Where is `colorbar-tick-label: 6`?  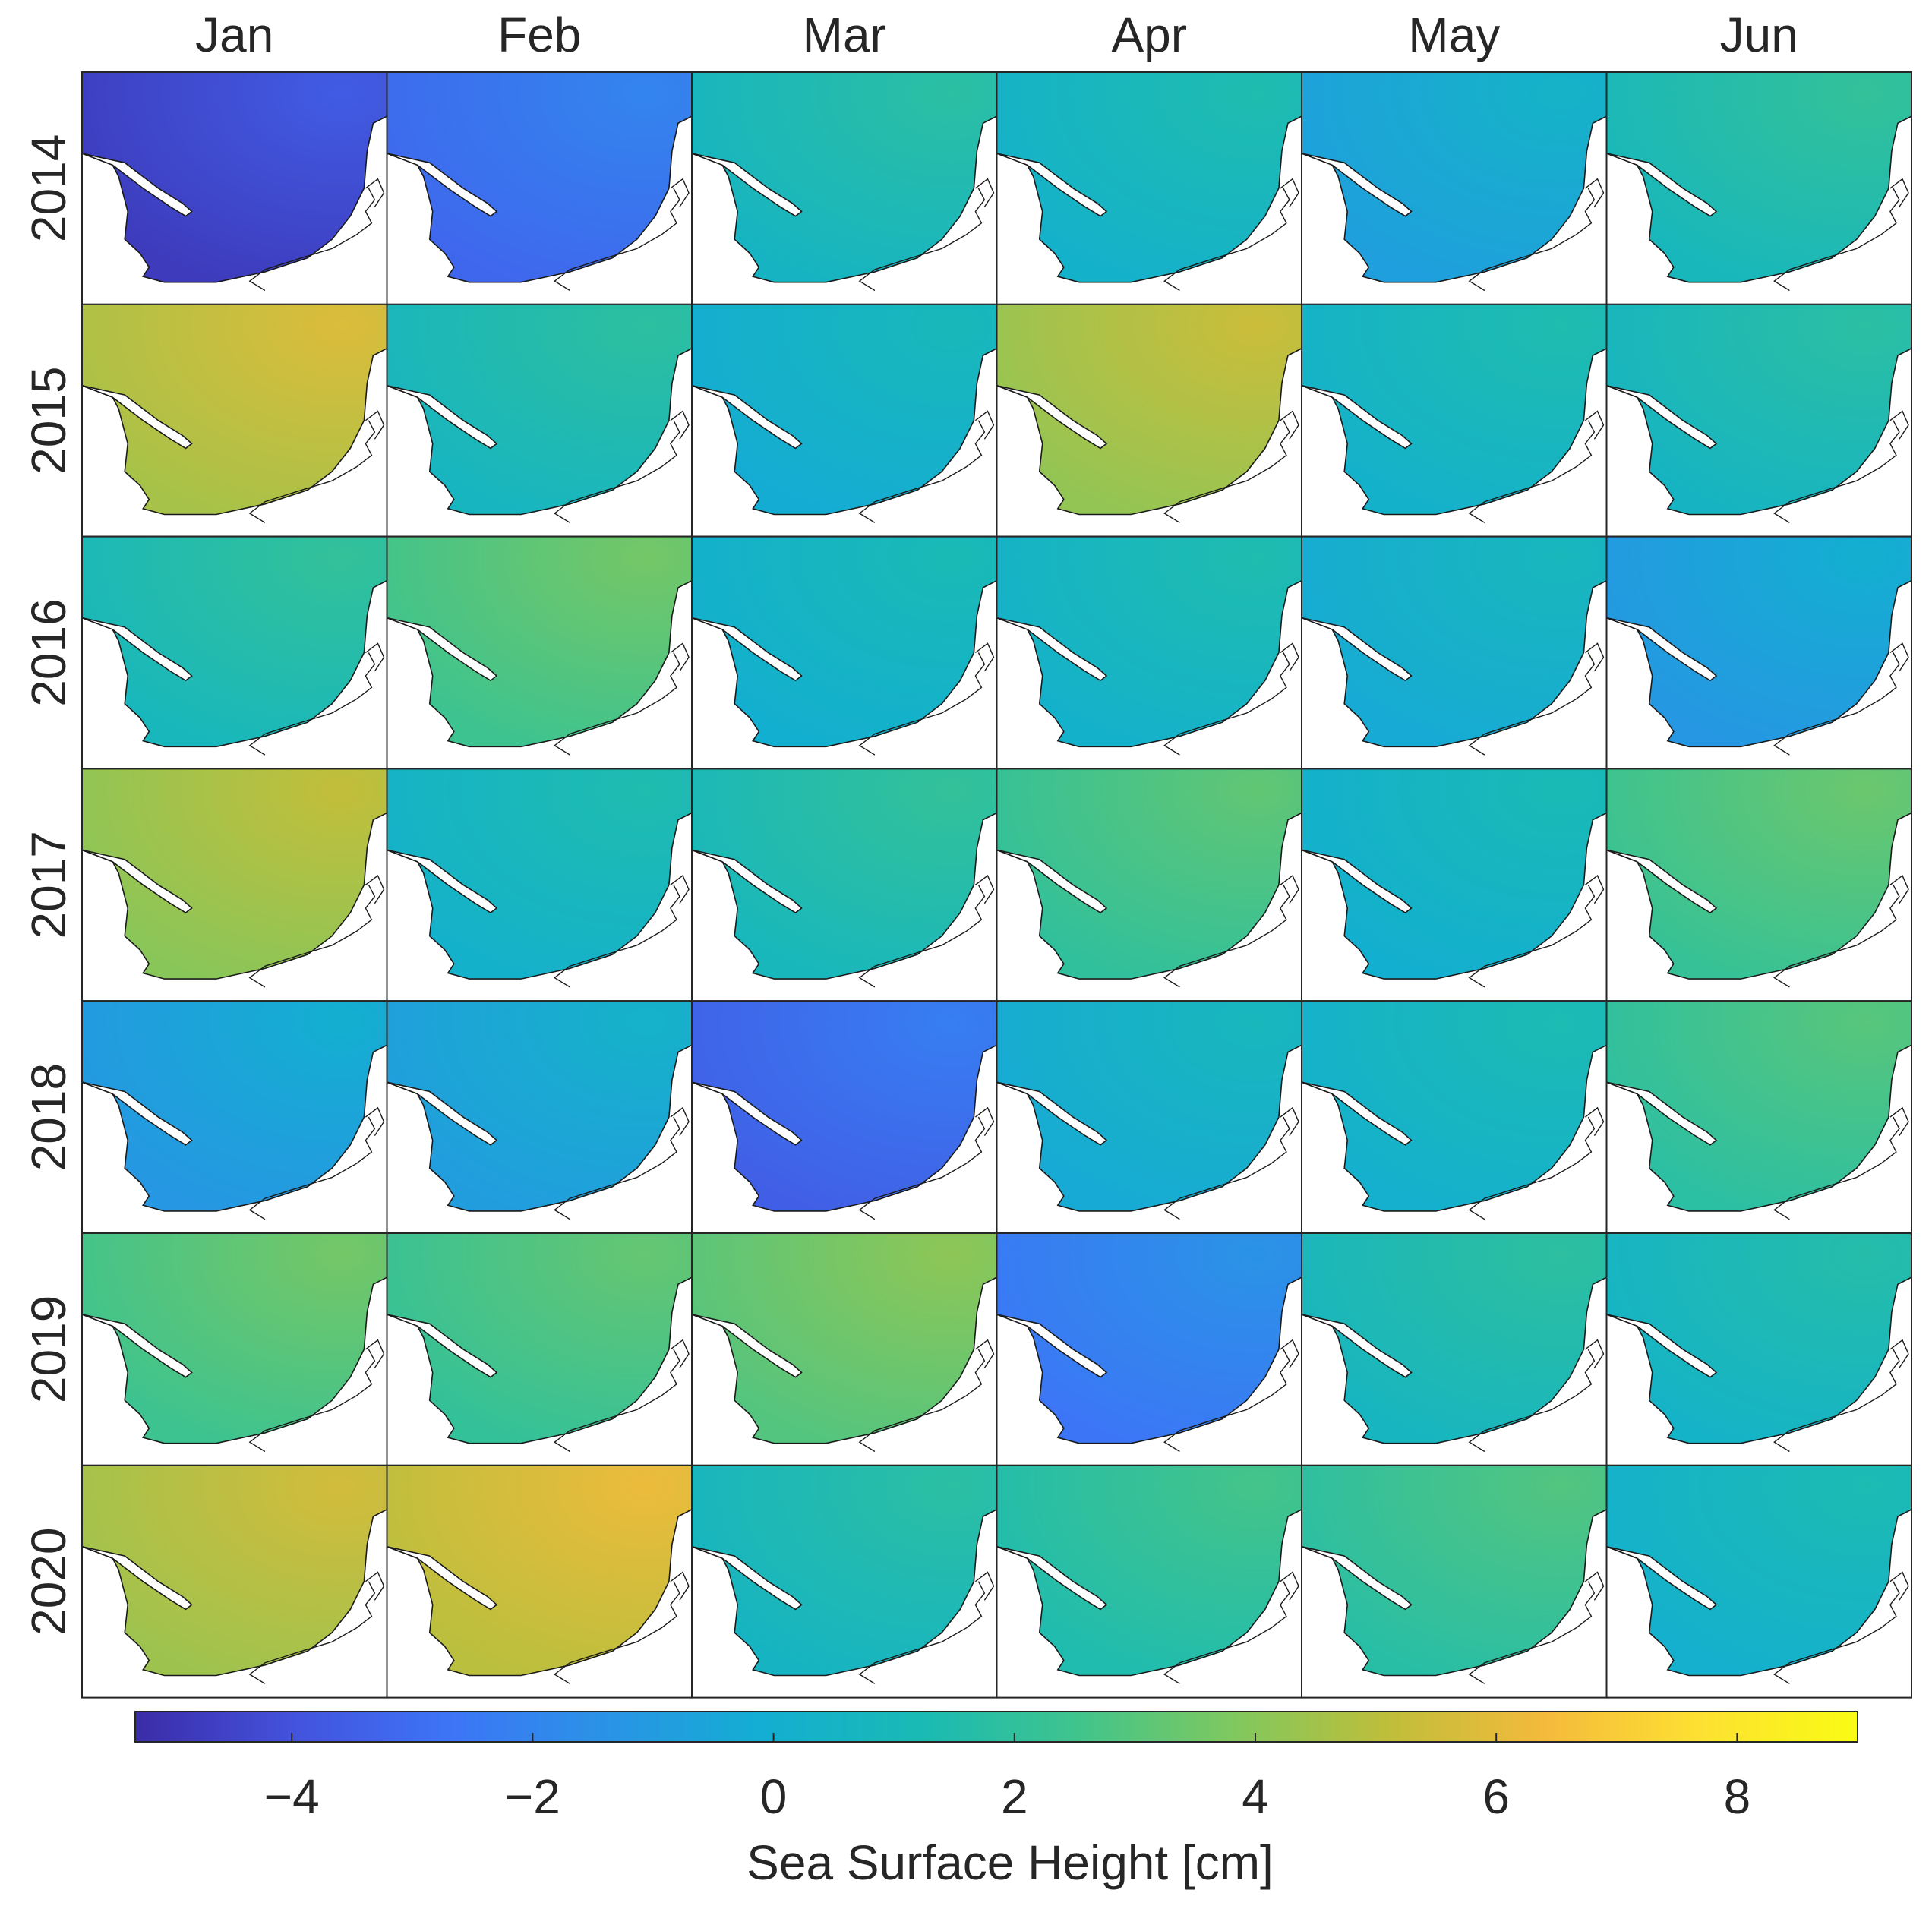
colorbar-tick-label: 6 is located at coordinates (1496, 1796).